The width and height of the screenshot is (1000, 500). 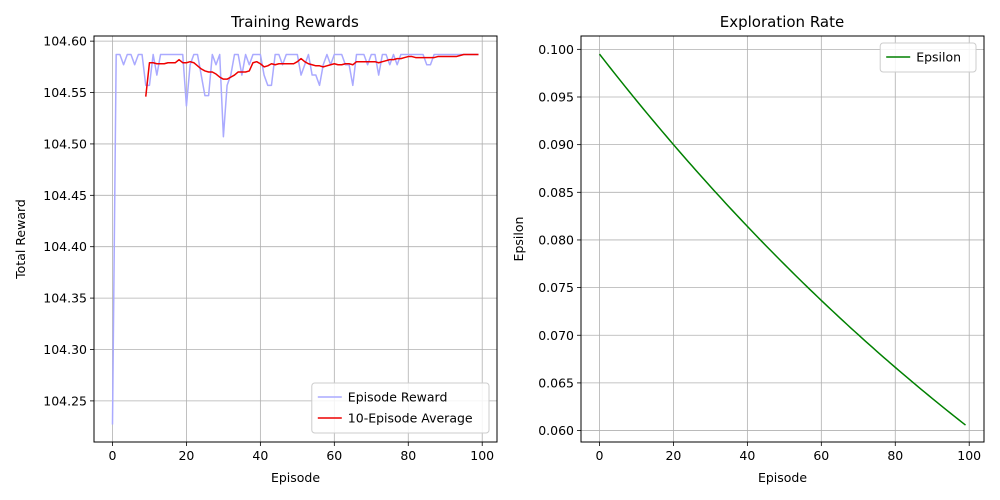 What do you see at coordinates (65, 246) in the screenshot?
I see `y-tick-label: 104.40` at bounding box center [65, 246].